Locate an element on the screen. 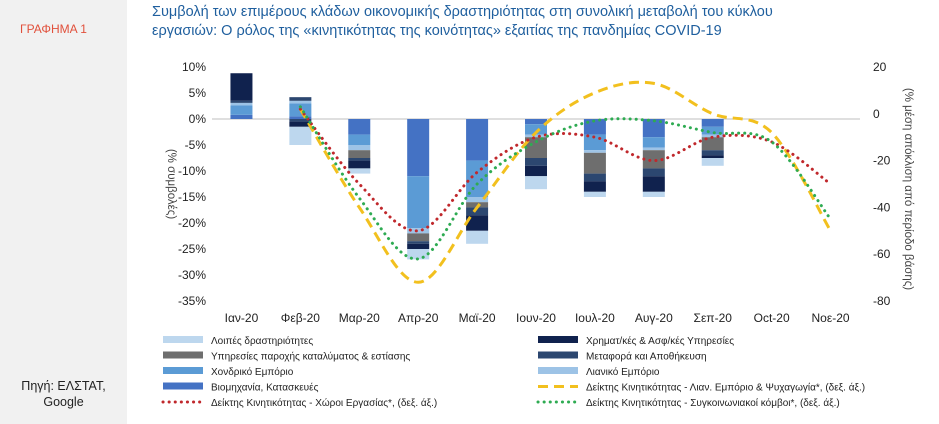 Image resolution: width=939 pixels, height=424 pixels. x-tick-label: Ιουλ-20 is located at coordinates (595, 318).